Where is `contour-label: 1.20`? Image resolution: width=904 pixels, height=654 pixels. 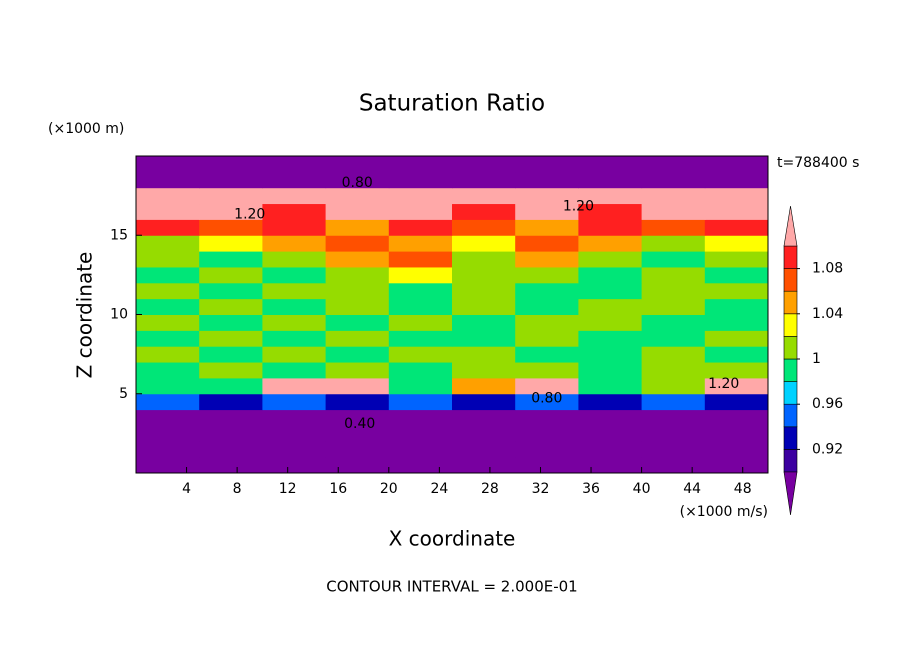
contour-label: 1.20 is located at coordinates (723, 384).